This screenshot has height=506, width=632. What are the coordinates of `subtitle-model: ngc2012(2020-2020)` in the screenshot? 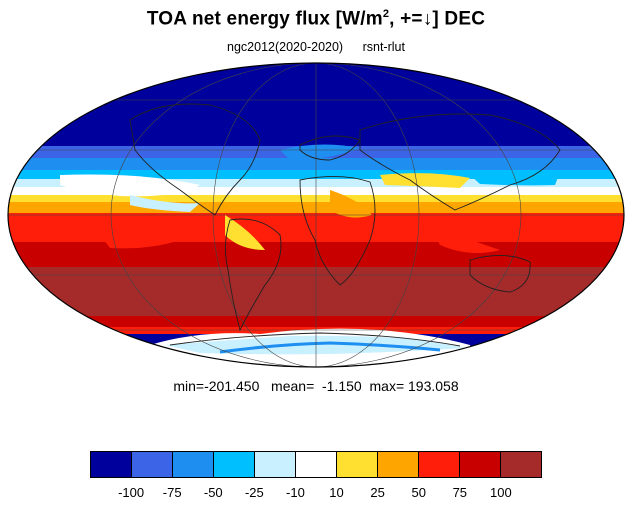 It's located at (285, 47).